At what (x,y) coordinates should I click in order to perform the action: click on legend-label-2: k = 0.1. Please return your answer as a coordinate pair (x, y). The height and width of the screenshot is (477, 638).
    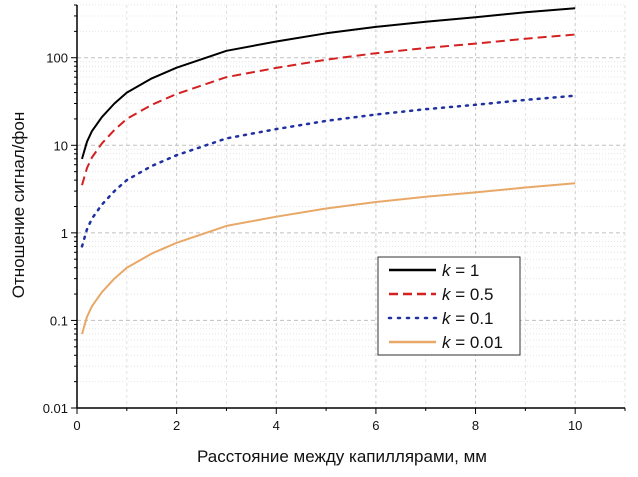
    Looking at the image, I should click on (468, 318).